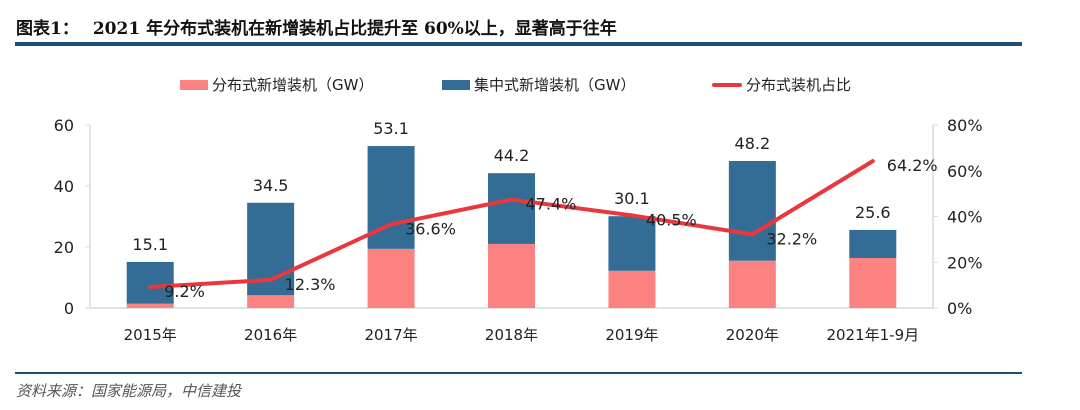 This screenshot has width=1080, height=410. What do you see at coordinates (64, 125) in the screenshot?
I see `left-tick-label: 60` at bounding box center [64, 125].